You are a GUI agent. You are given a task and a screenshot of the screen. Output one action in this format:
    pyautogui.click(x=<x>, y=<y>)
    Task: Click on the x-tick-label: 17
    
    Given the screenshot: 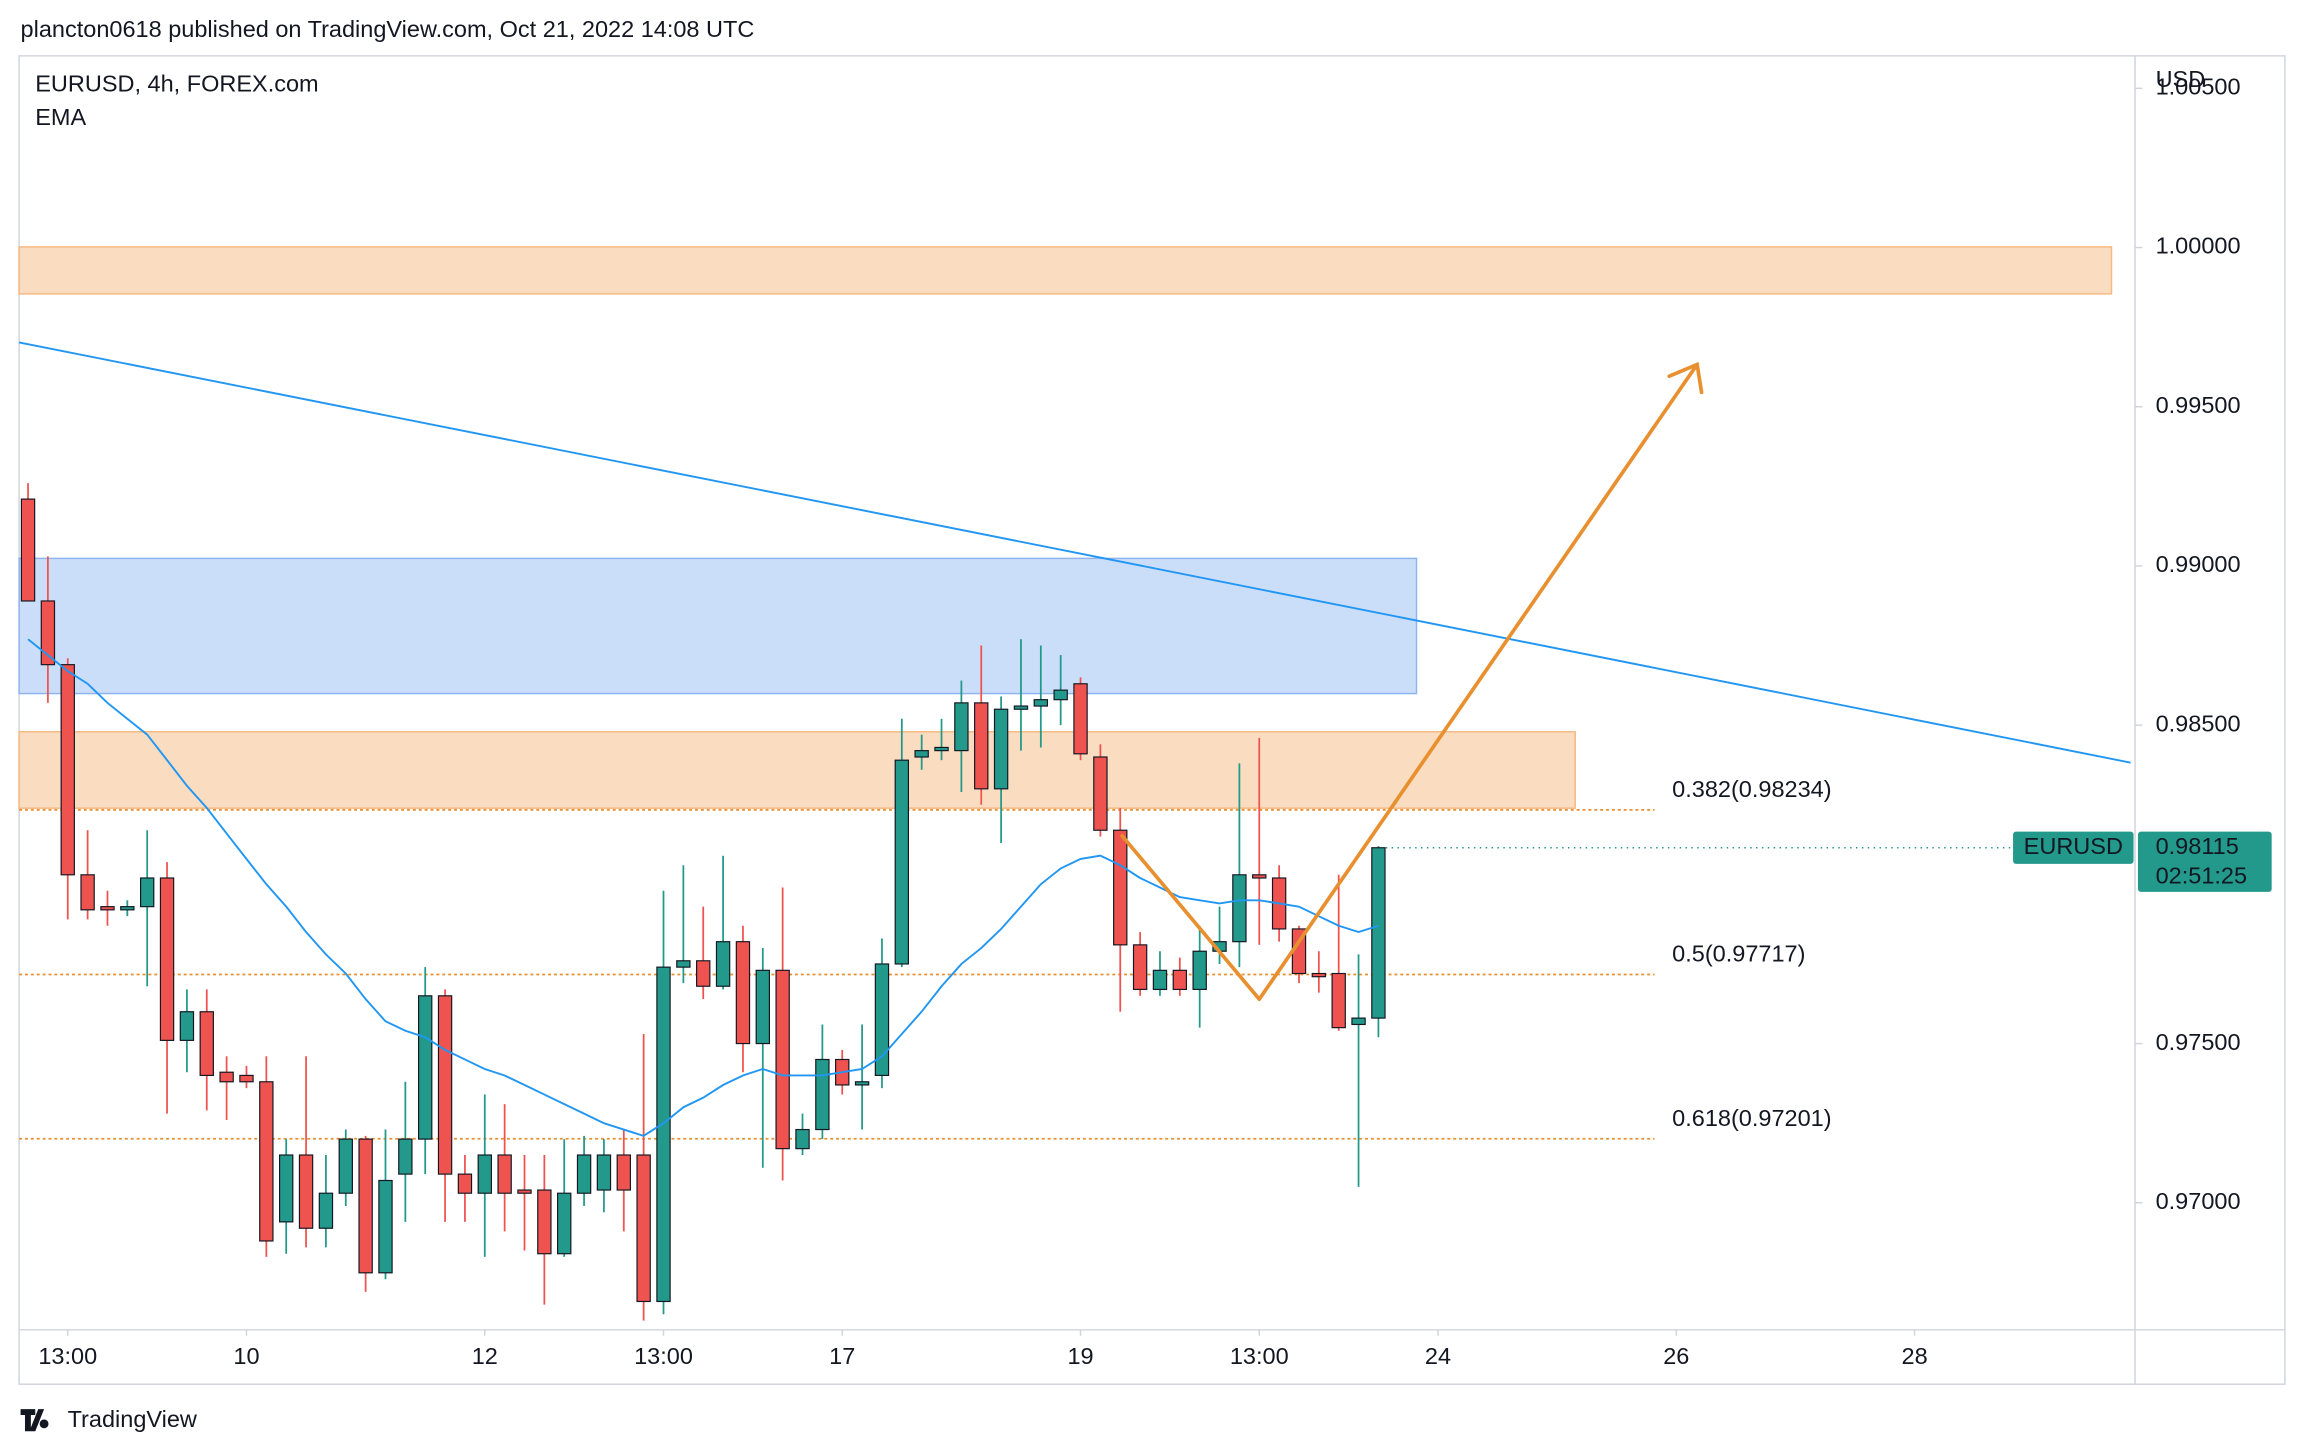 What is the action you would take?
    pyautogui.click(x=842, y=1356)
    